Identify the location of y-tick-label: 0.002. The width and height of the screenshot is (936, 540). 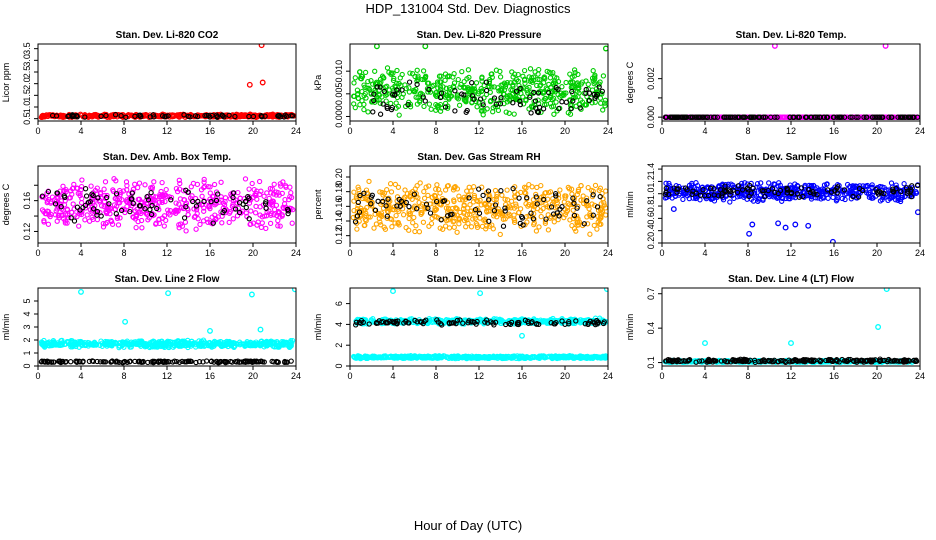
(651, 78).